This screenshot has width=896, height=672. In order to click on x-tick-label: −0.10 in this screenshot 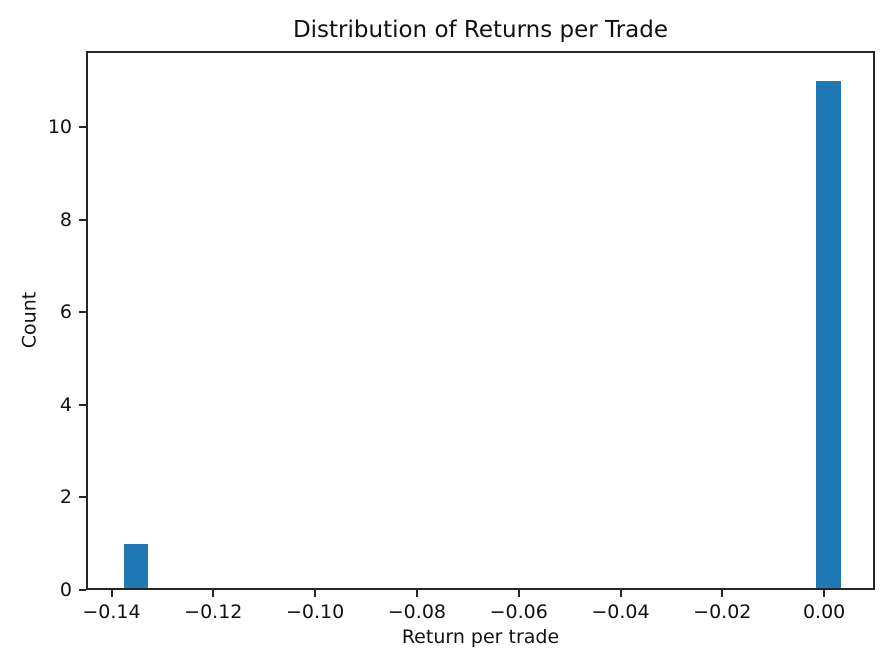, I will do `click(315, 612)`.